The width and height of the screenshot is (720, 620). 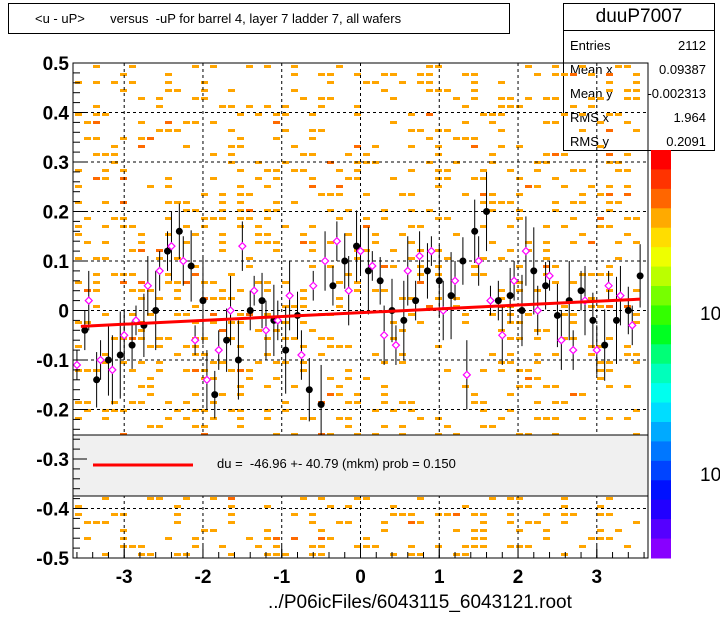 What do you see at coordinates (56, 262) in the screenshot?
I see `y-tick-label: 0.1` at bounding box center [56, 262].